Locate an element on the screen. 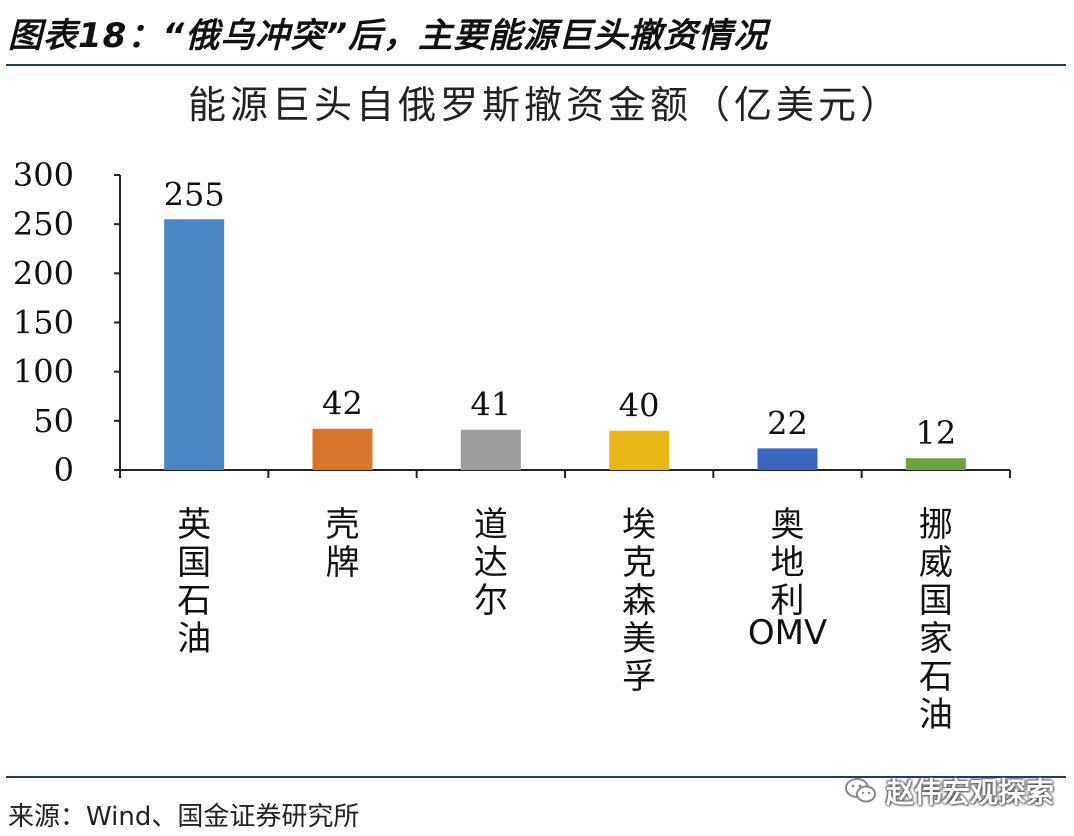 Image resolution: width=1074 pixels, height=836 pixels. chart-title: 能源巨头自俄罗斯撤资金额（亿美元） is located at coordinates (545, 105).